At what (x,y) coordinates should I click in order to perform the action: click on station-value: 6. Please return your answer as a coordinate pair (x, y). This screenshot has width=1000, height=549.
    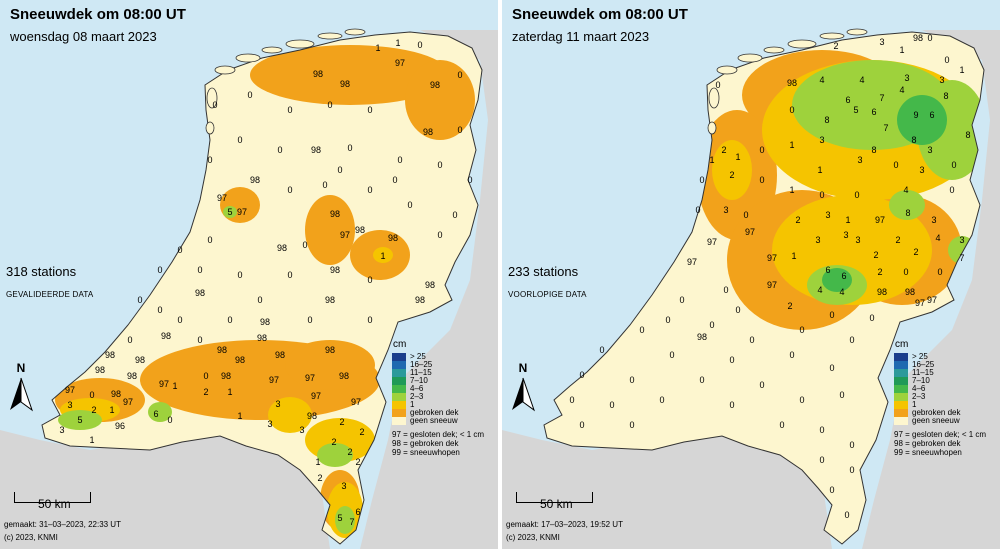
    Looking at the image, I should click on (155, 414).